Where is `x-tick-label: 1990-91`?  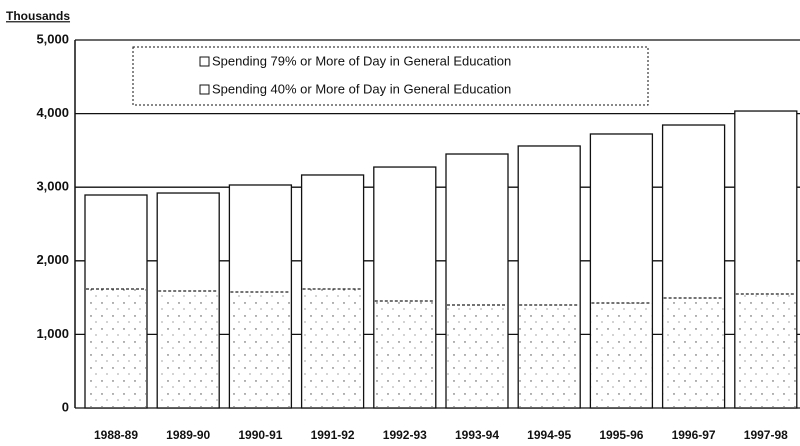 x-tick-label: 1990-91 is located at coordinates (260, 435).